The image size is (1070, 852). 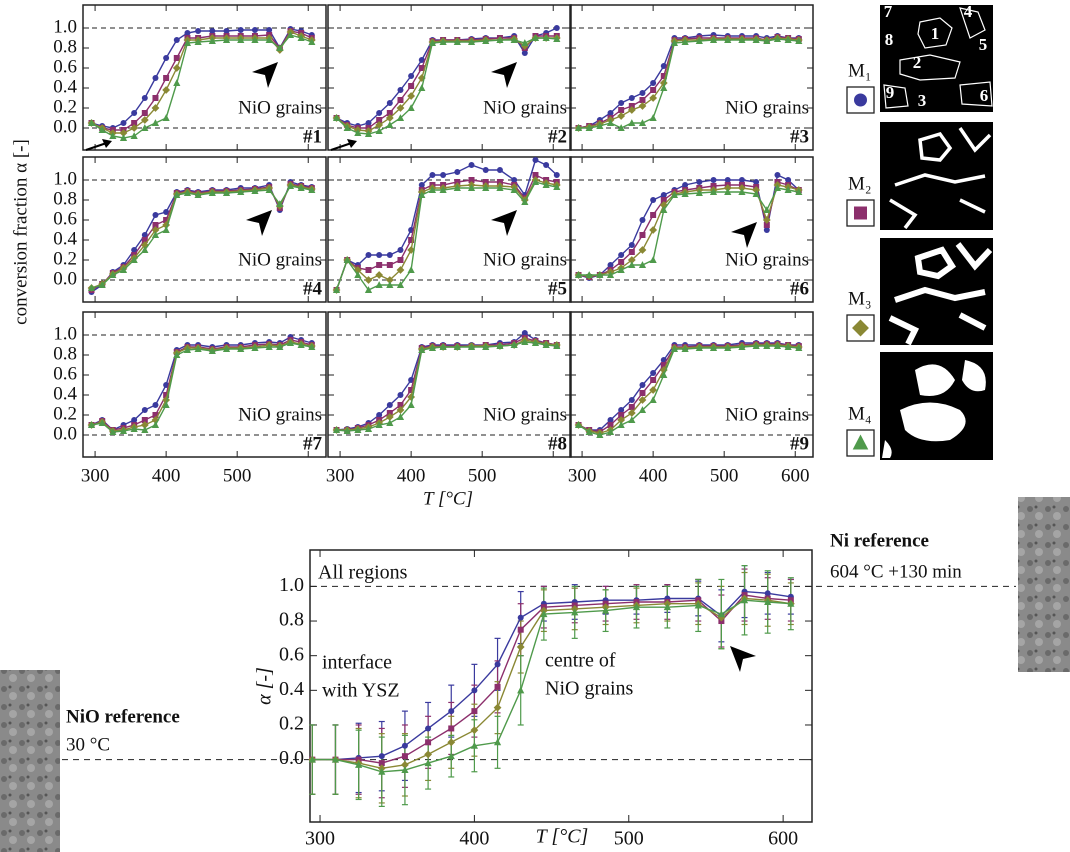 I want to click on annotation: centre of, so click(x=580, y=661).